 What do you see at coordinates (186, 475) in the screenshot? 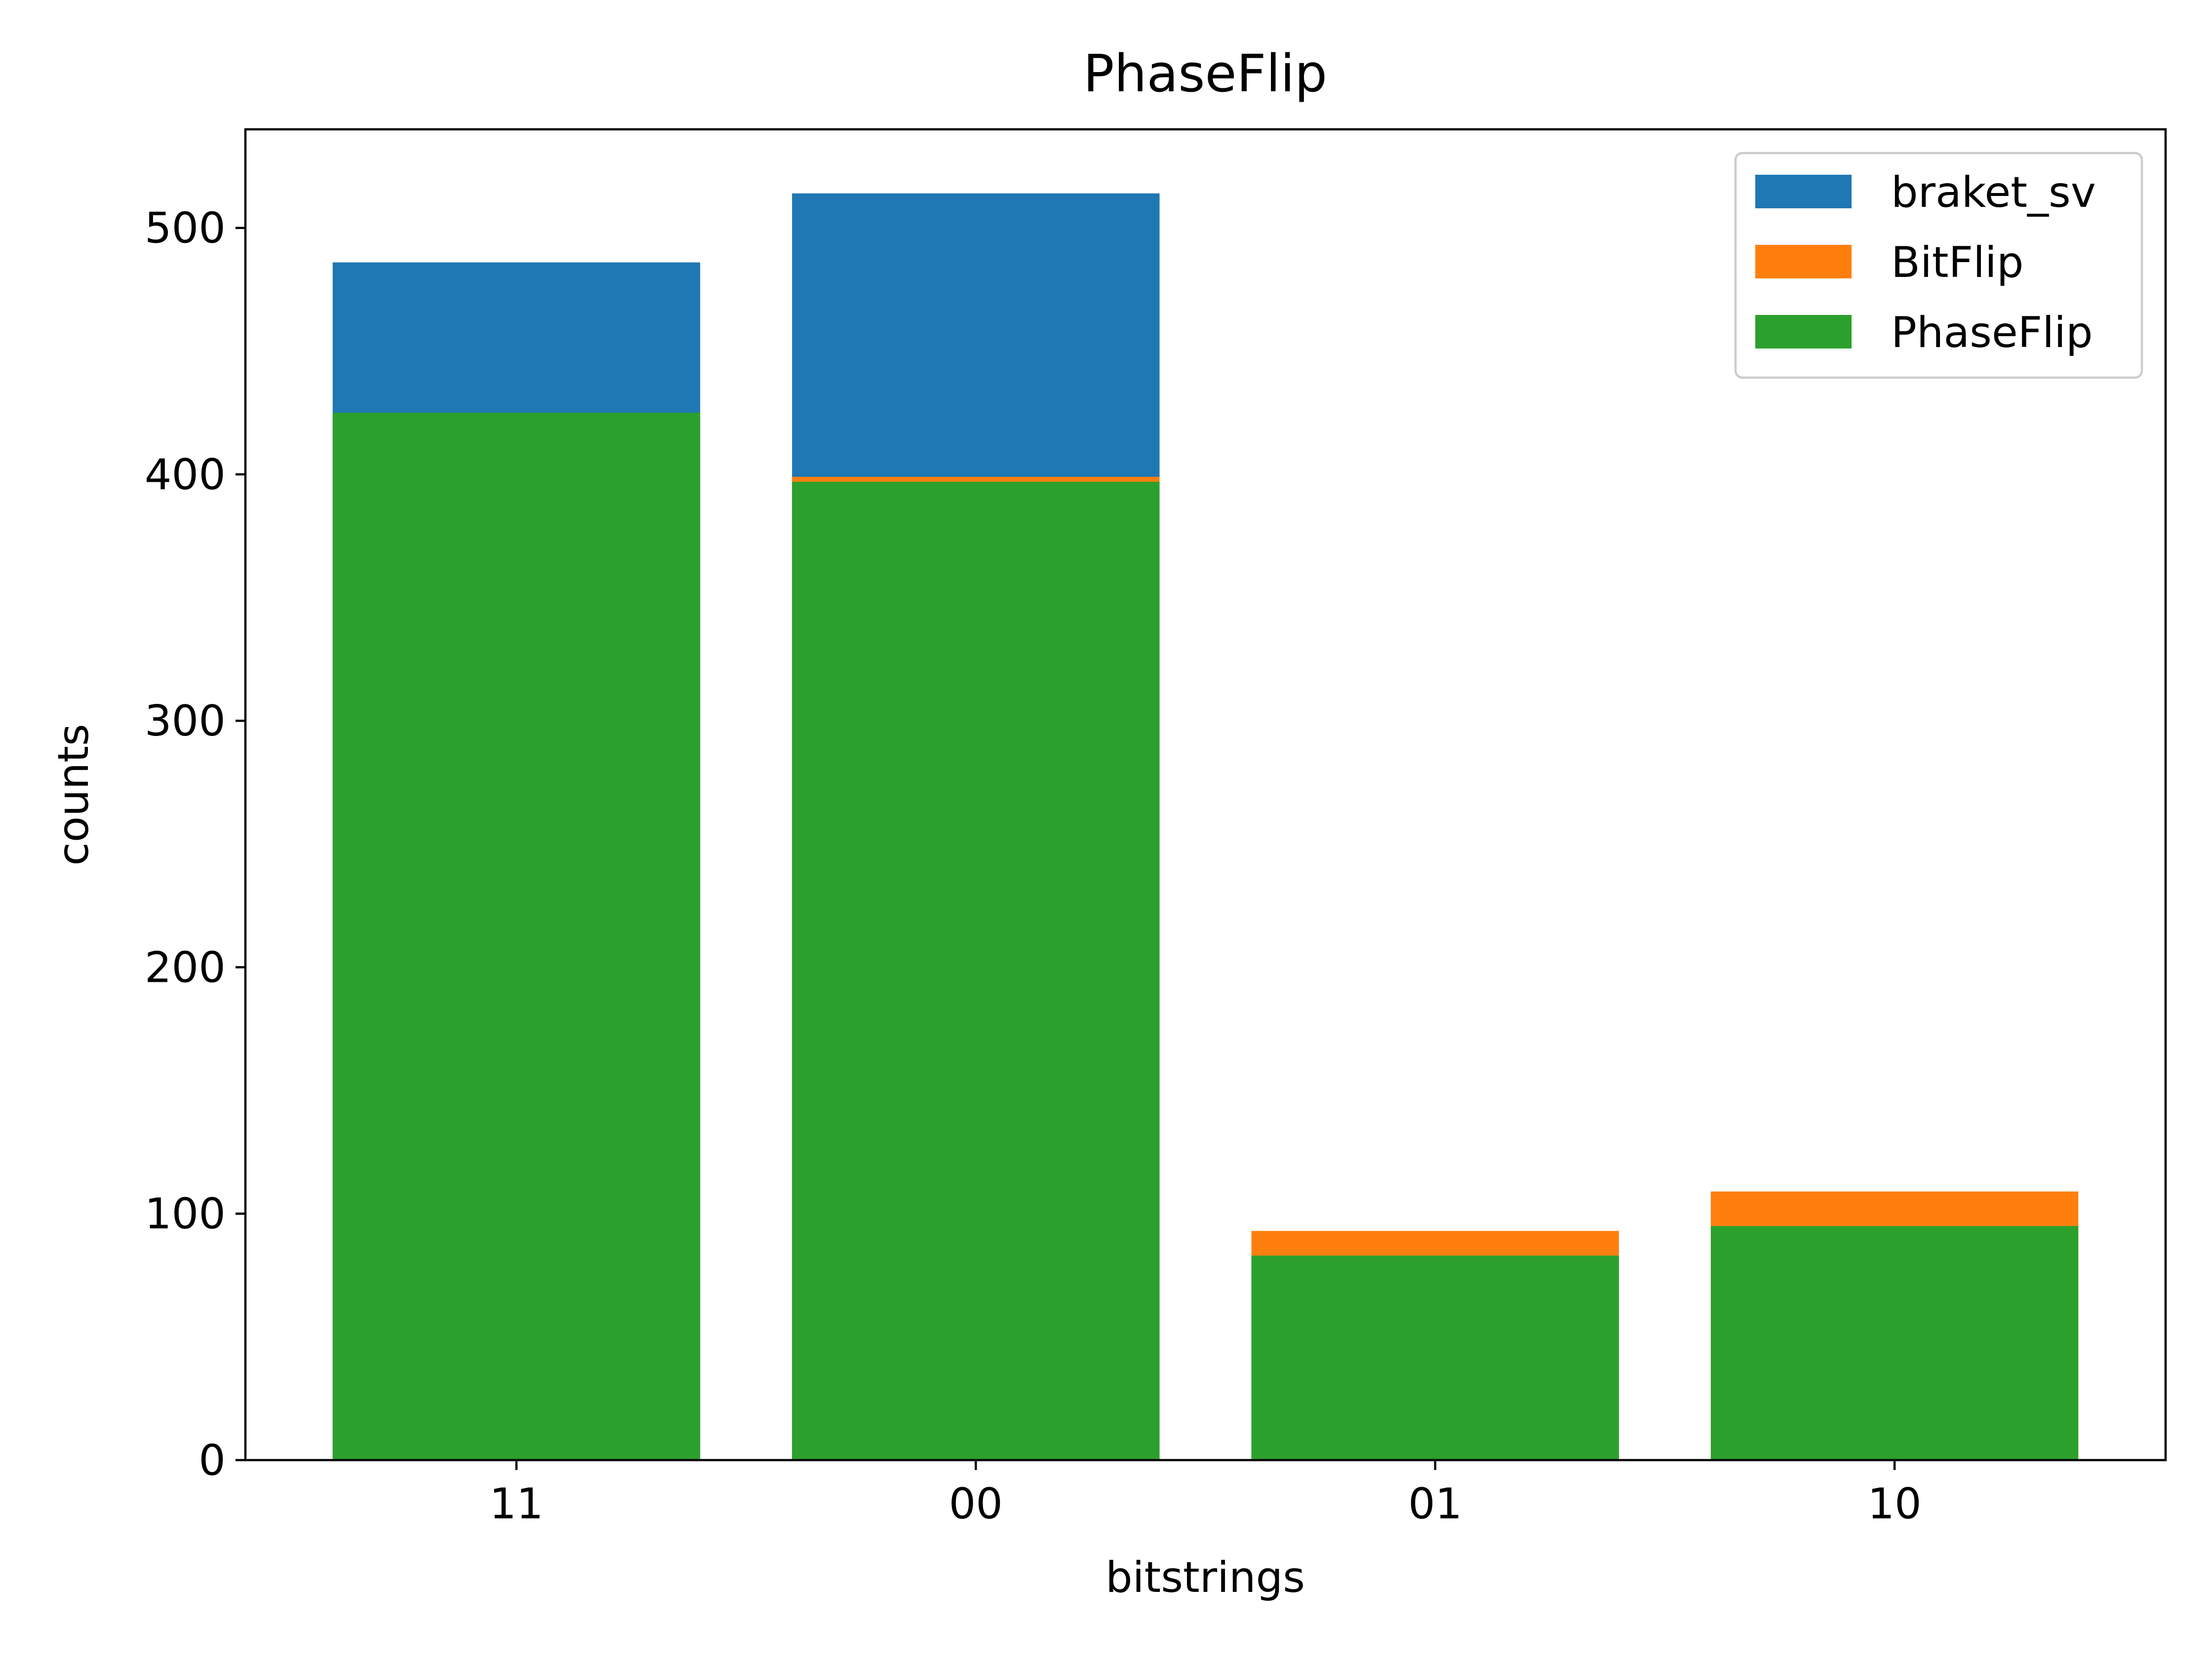
I see `y-tick-label: 400` at bounding box center [186, 475].